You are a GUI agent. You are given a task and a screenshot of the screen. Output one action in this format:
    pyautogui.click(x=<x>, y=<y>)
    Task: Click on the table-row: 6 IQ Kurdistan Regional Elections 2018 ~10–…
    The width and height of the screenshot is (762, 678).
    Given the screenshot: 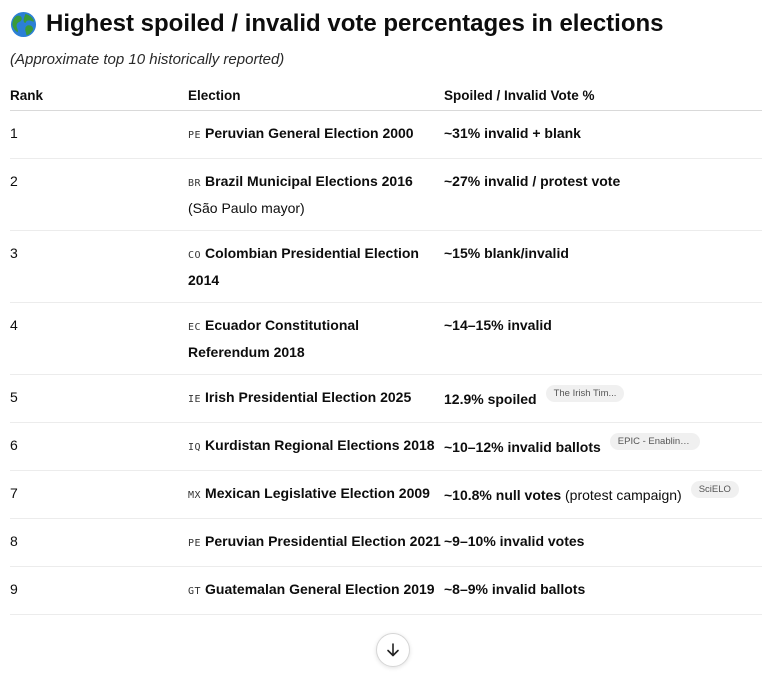 What is the action you would take?
    pyautogui.click(x=386, y=446)
    